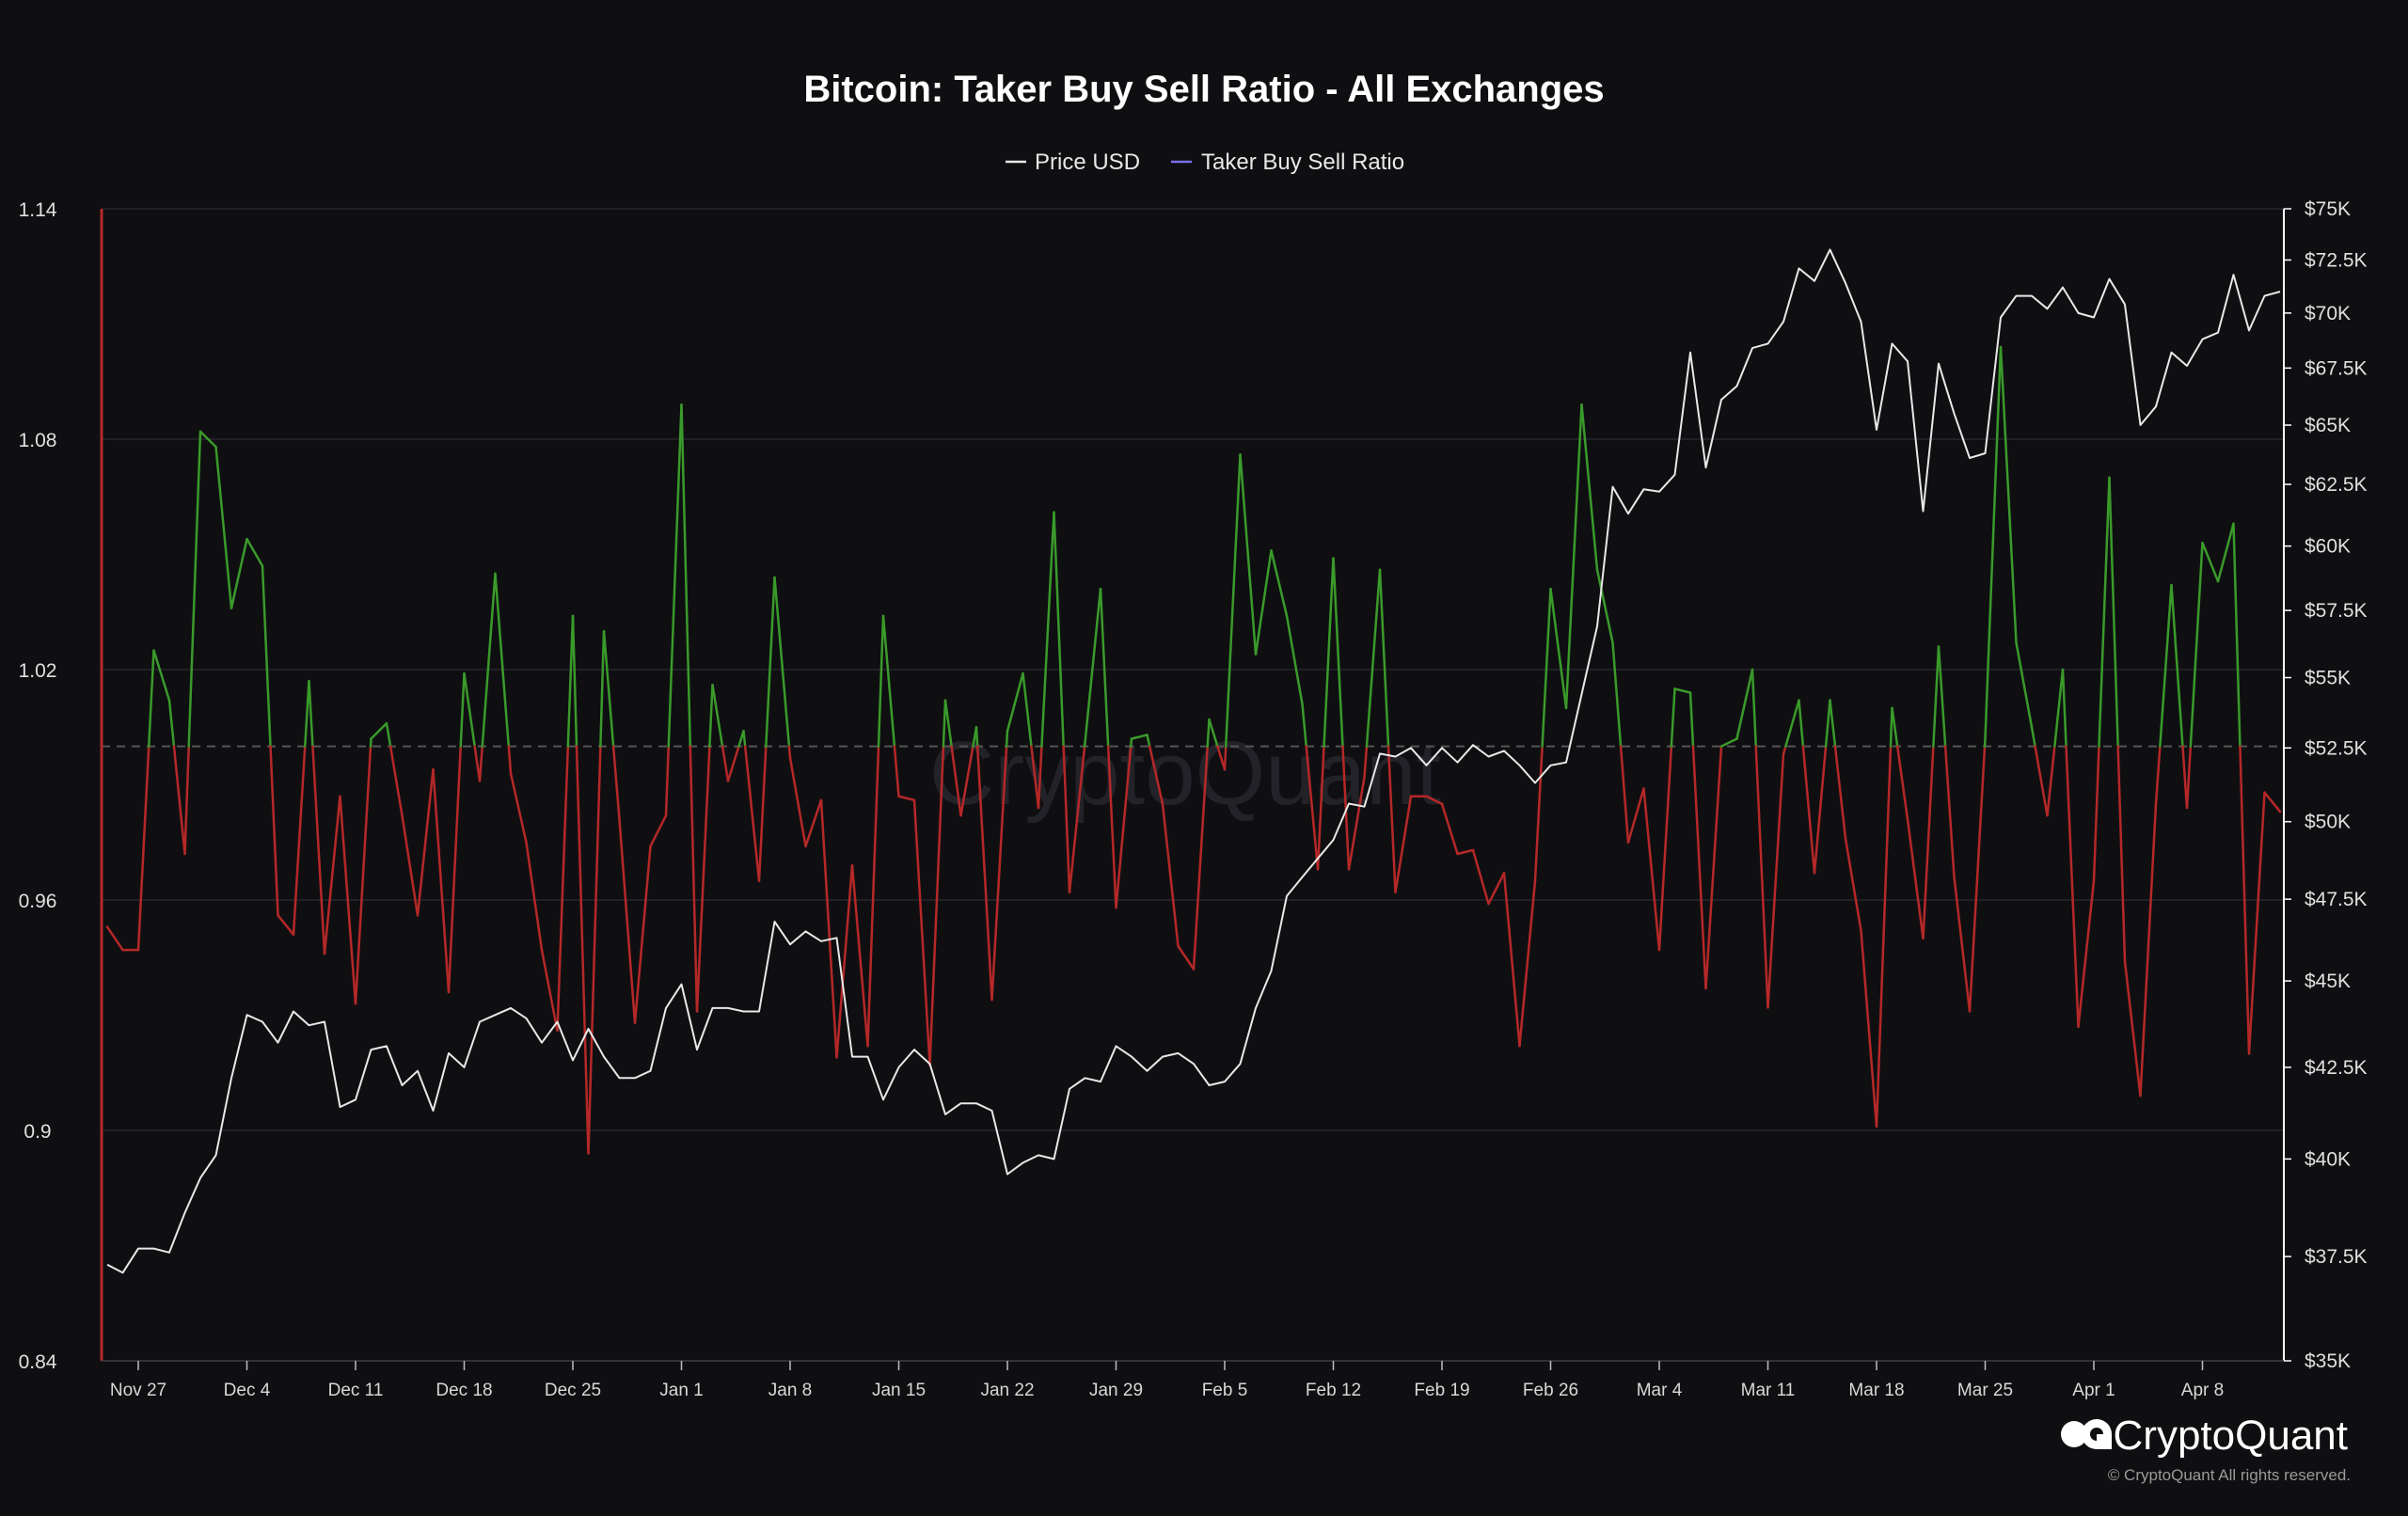 The width and height of the screenshot is (2408, 1516). I want to click on x-tick-label: Mar 11, so click(1769, 1390).